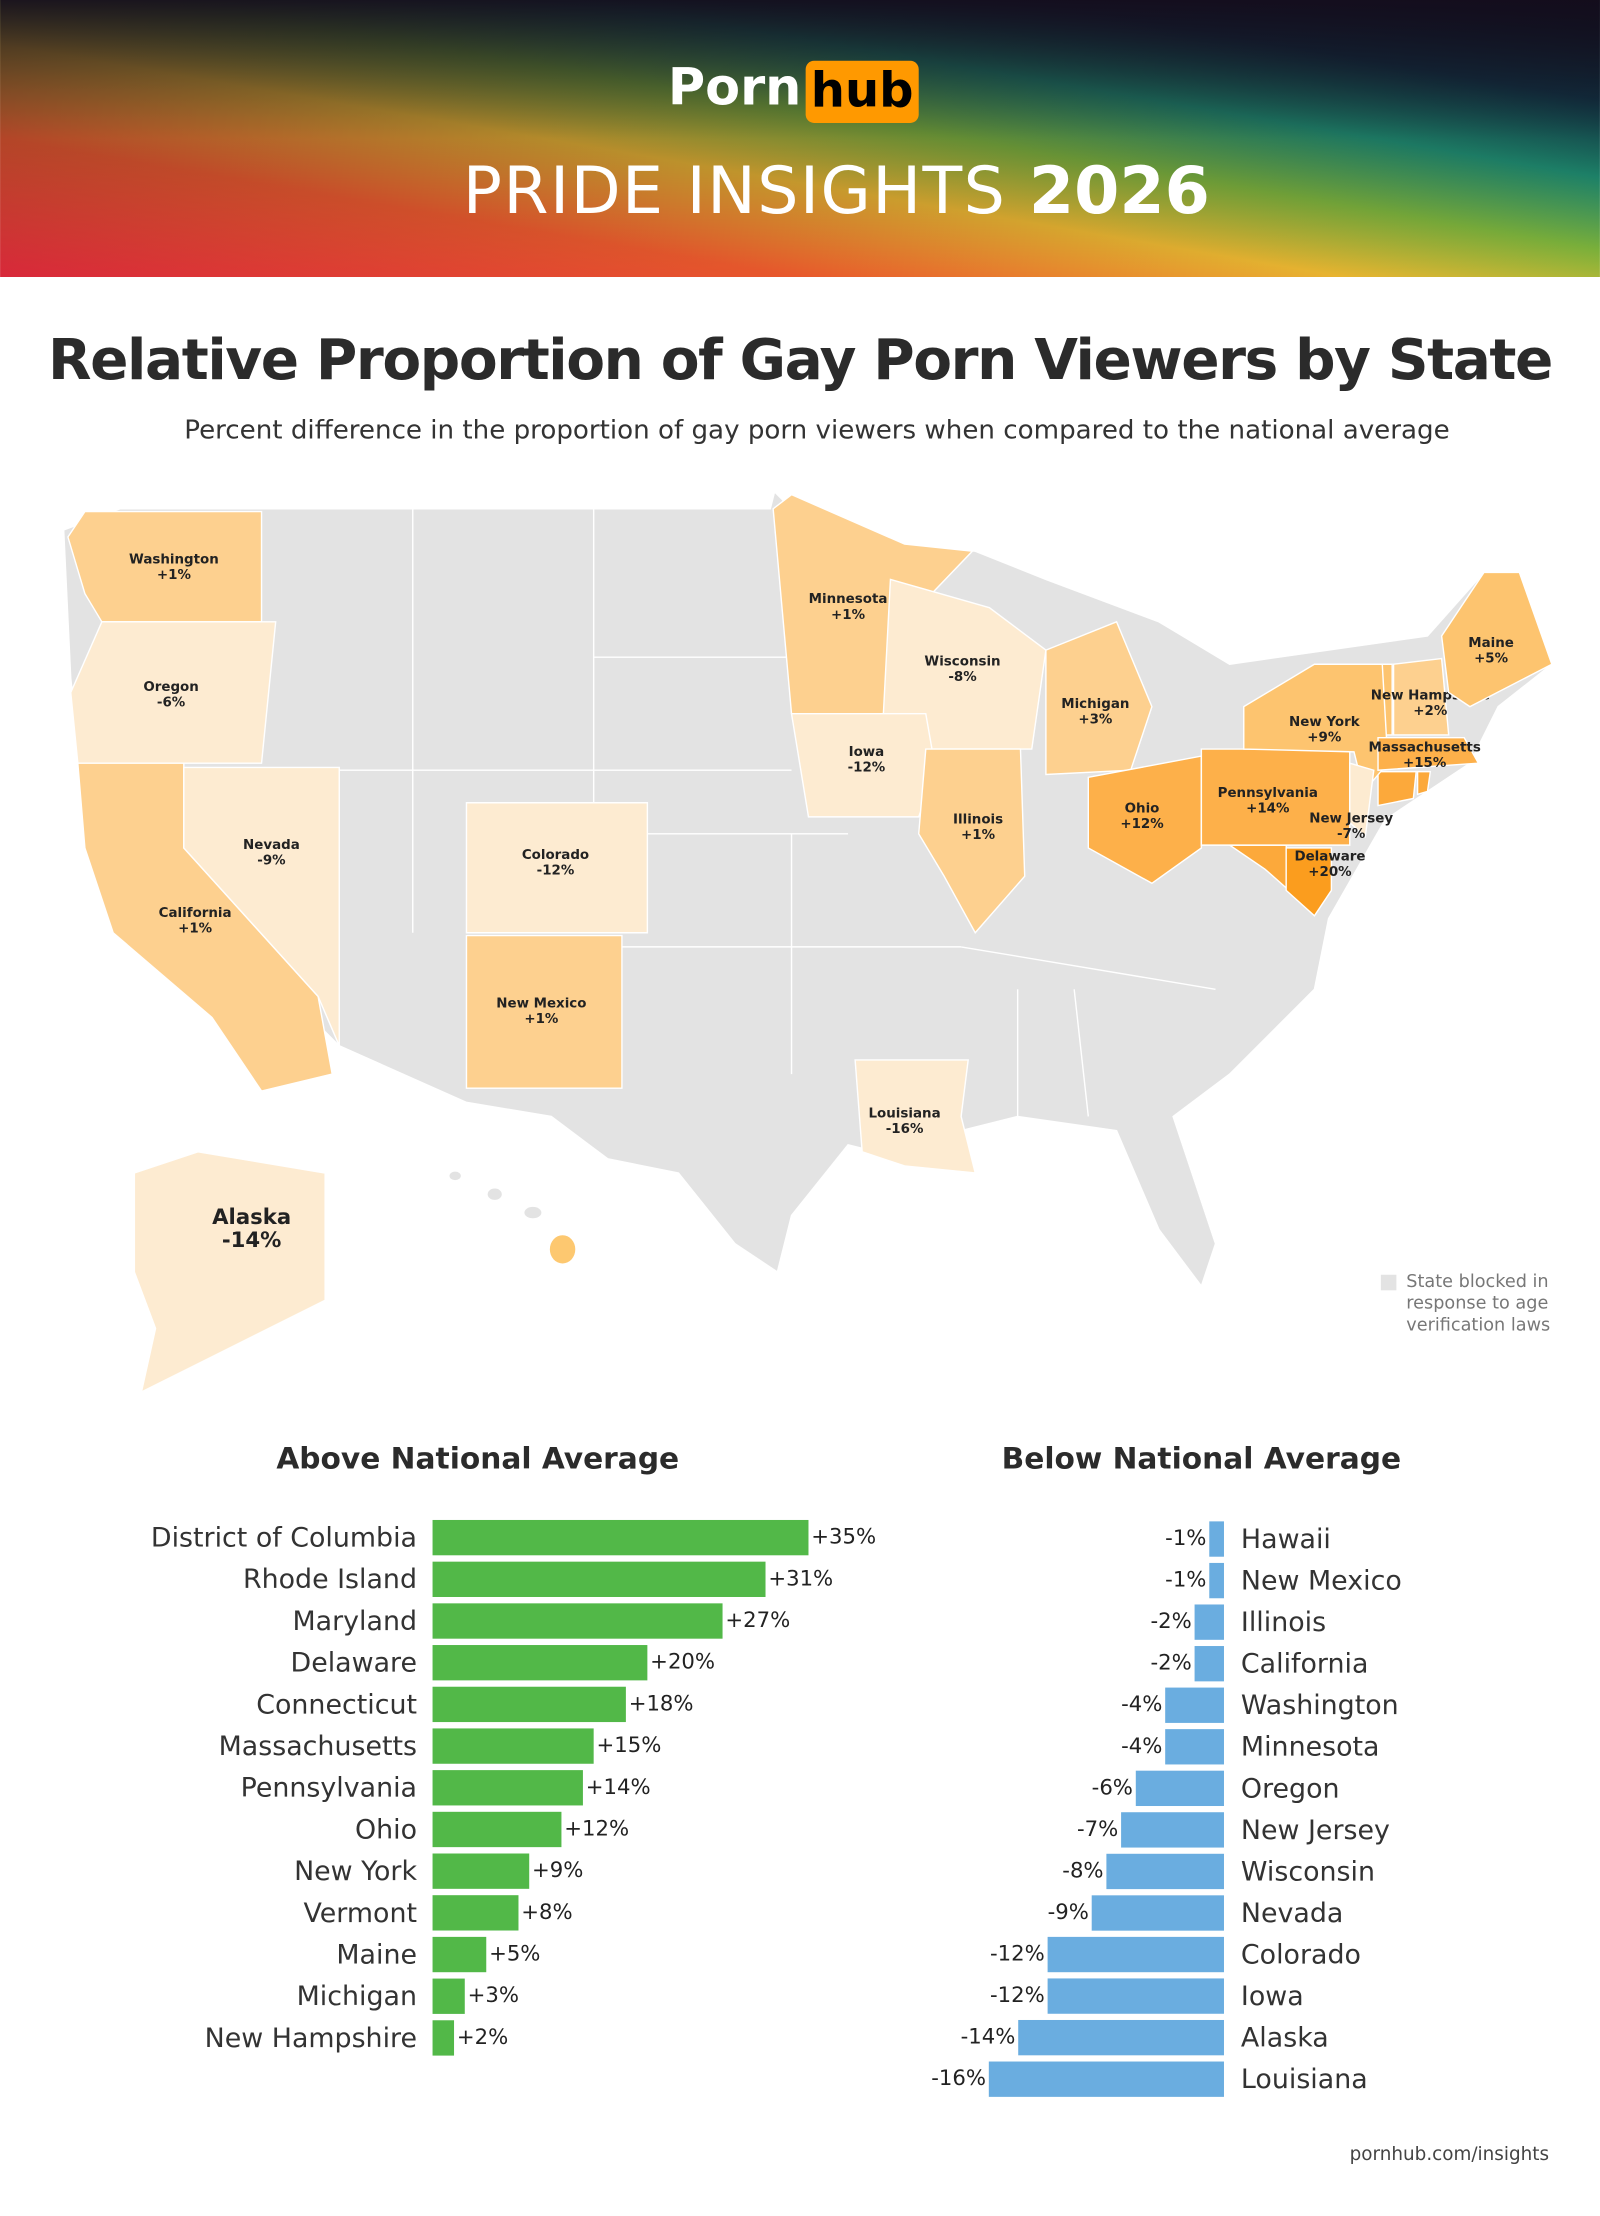  What do you see at coordinates (355, 1621) in the screenshot?
I see `category-label: Maryland` at bounding box center [355, 1621].